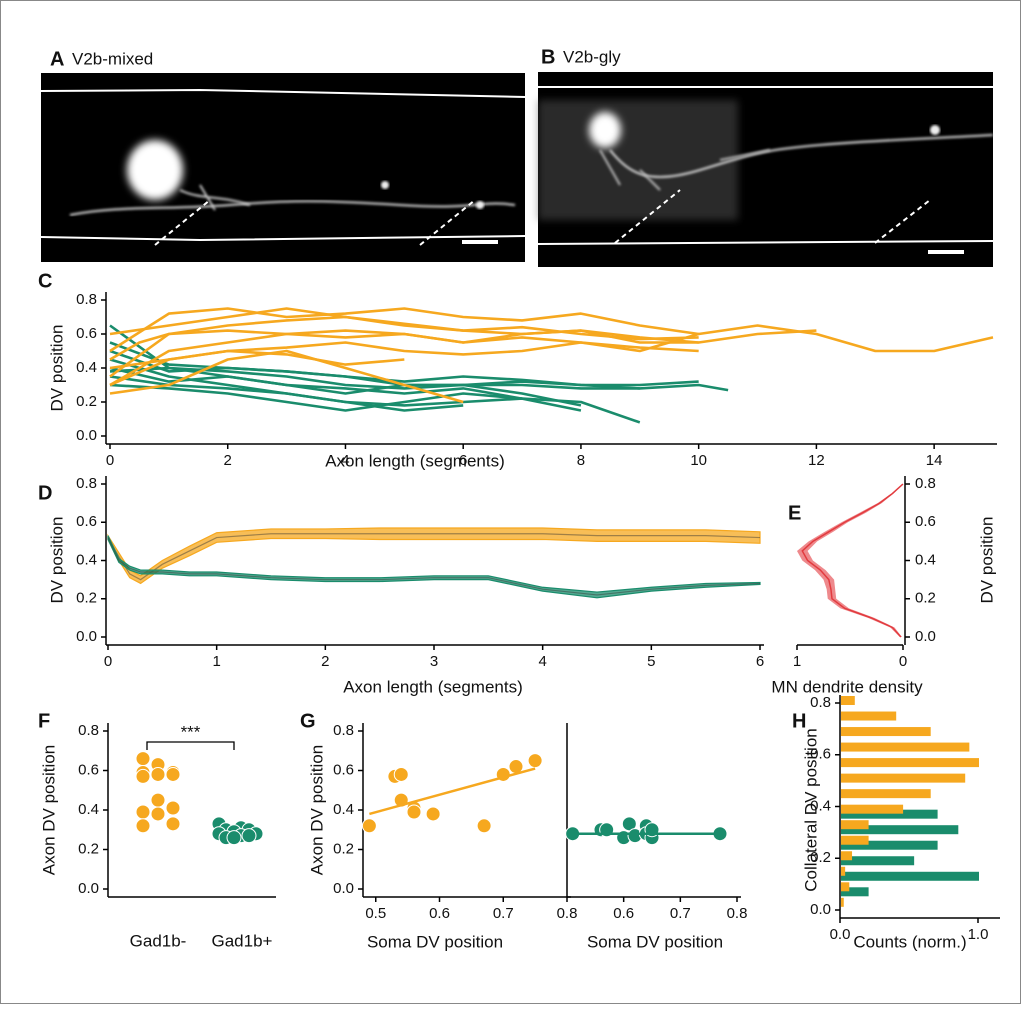 This screenshot has height=1009, width=1021. Describe the element at coordinates (283, 167) in the screenshot. I see `image-a` at that location.